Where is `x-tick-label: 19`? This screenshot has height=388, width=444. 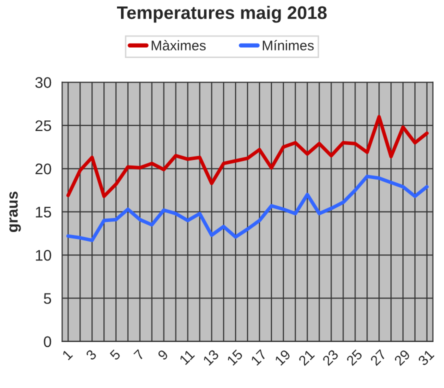 x-tick-label: 19 is located at coordinates (283, 357).